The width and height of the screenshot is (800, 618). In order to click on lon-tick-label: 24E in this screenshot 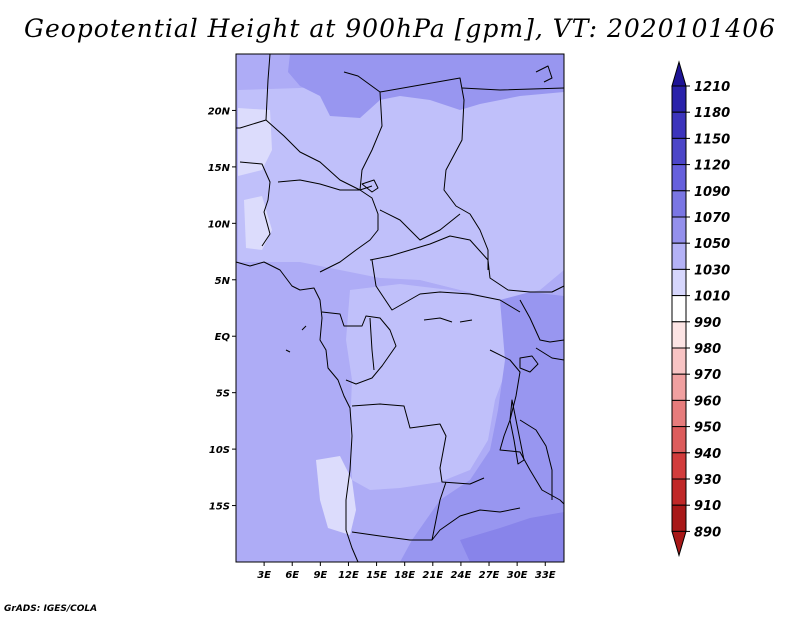, I will do `click(461, 575)`.